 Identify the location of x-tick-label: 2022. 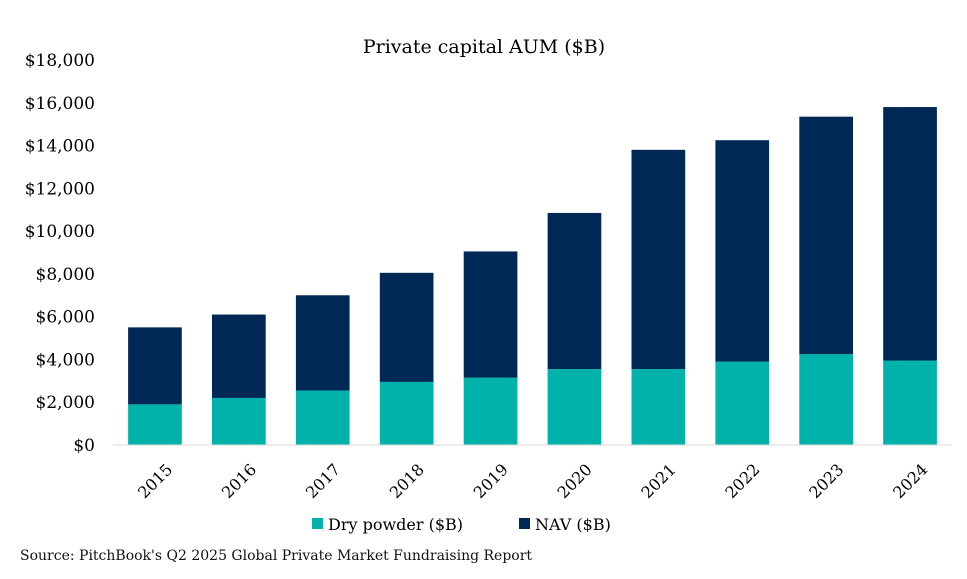
(742, 481).